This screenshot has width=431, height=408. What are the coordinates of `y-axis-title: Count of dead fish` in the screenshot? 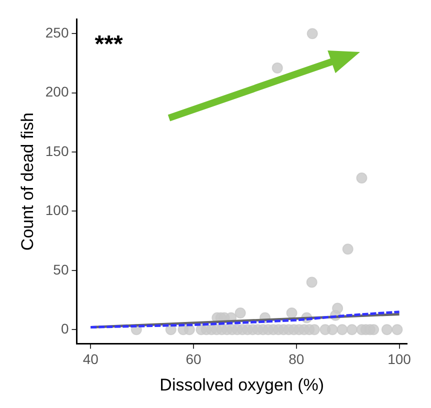 It's located at (27, 181).